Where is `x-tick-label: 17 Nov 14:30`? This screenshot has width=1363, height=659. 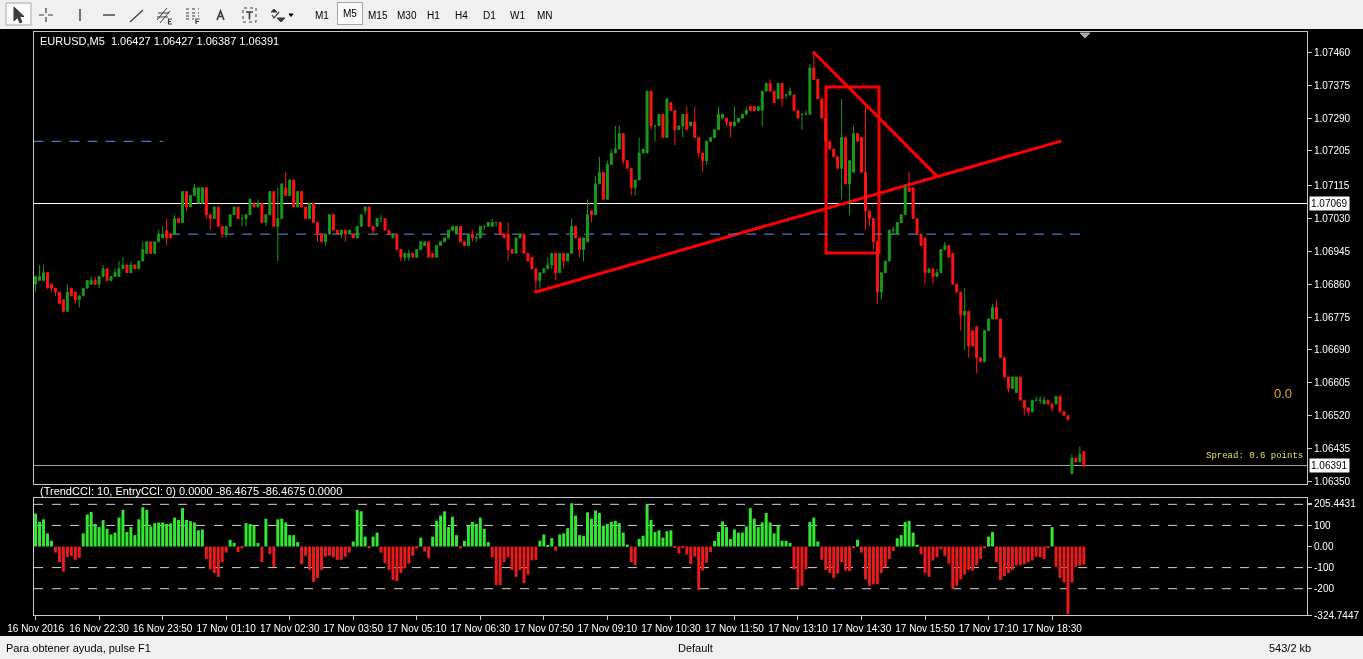 x-tick-label: 17 Nov 14:30 is located at coordinates (861, 628).